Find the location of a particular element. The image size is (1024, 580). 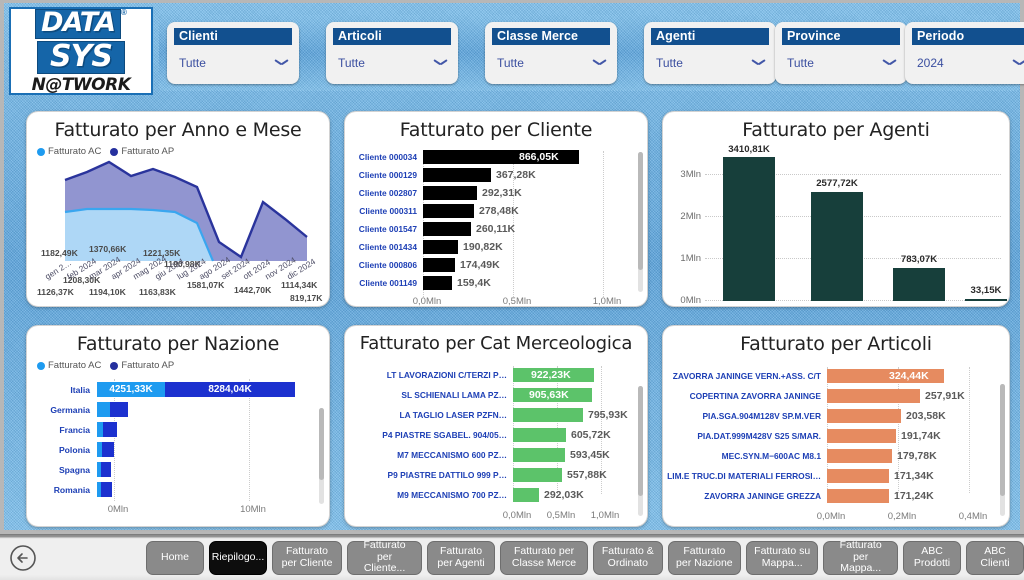

table-row: PIA.SGA.904M128V SP.M.VER 203,58K is located at coordinates (830, 416).